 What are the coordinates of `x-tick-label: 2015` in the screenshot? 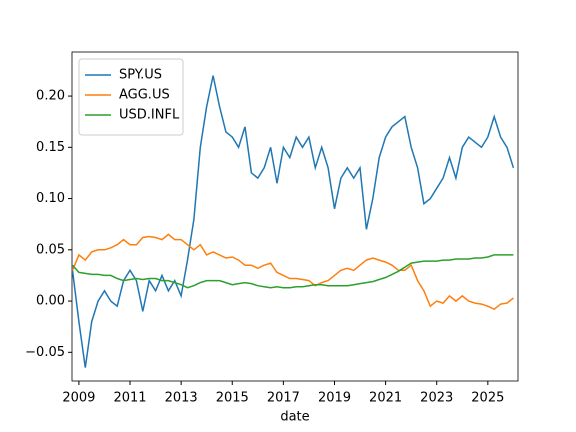 It's located at (232, 398).